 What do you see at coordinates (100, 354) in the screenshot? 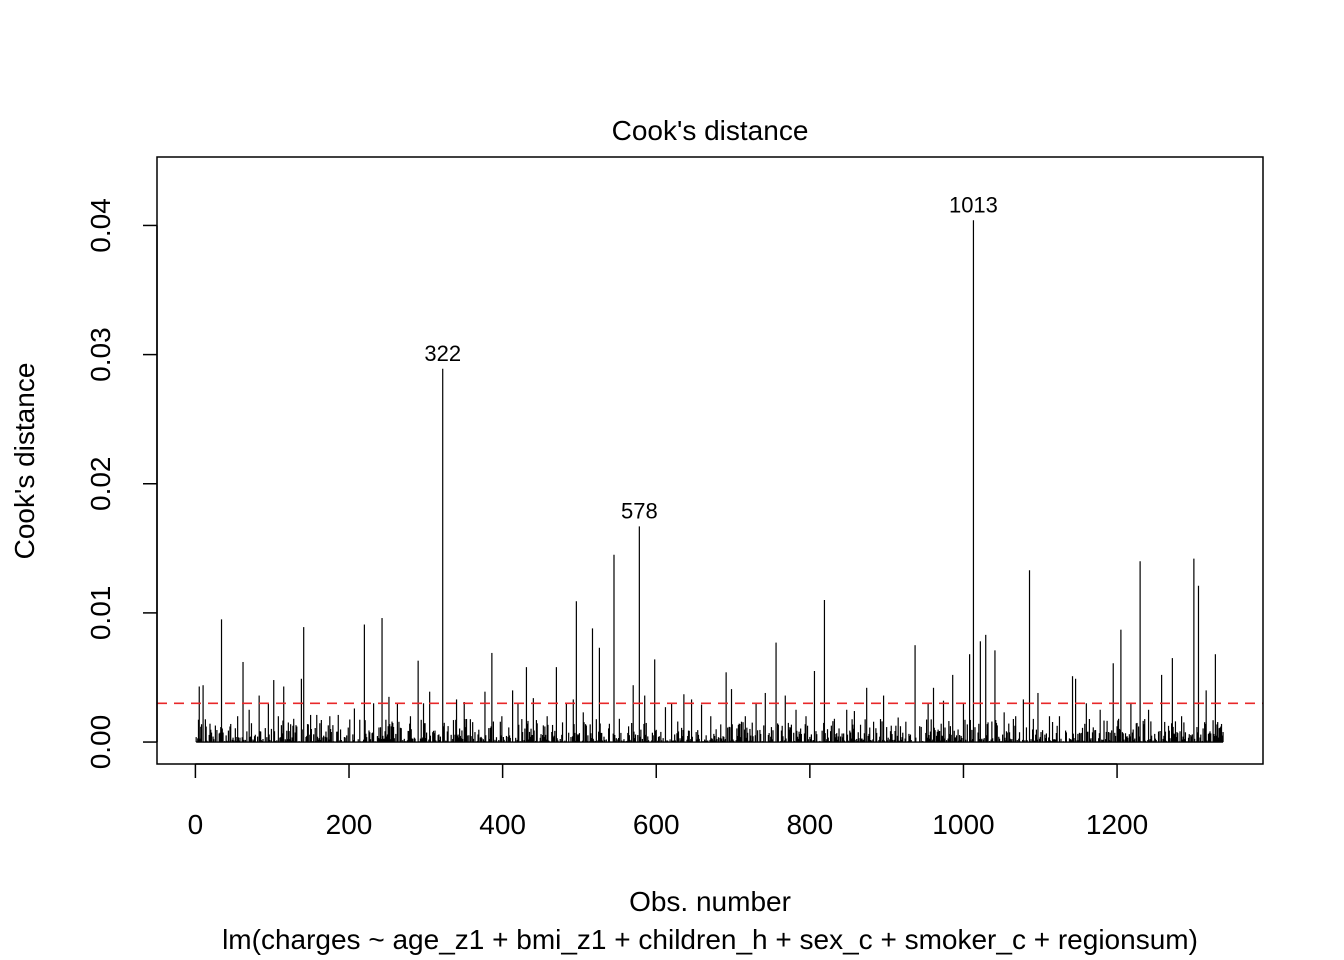
I see `y-tick-label: 0.03` at bounding box center [100, 354].